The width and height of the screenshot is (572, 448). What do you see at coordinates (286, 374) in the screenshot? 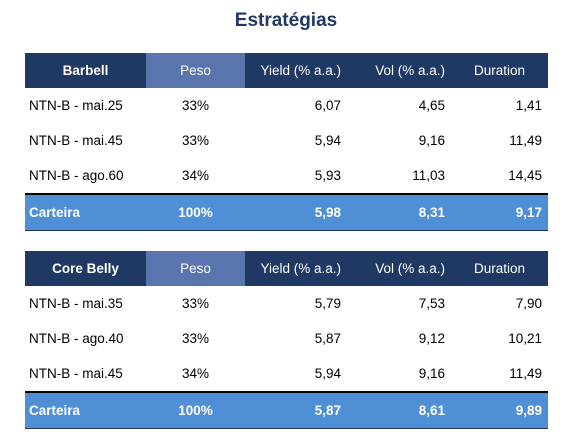
I see `table-row: NTN-B - mai.45 34% 5,94 9,16 11,49` at bounding box center [286, 374].